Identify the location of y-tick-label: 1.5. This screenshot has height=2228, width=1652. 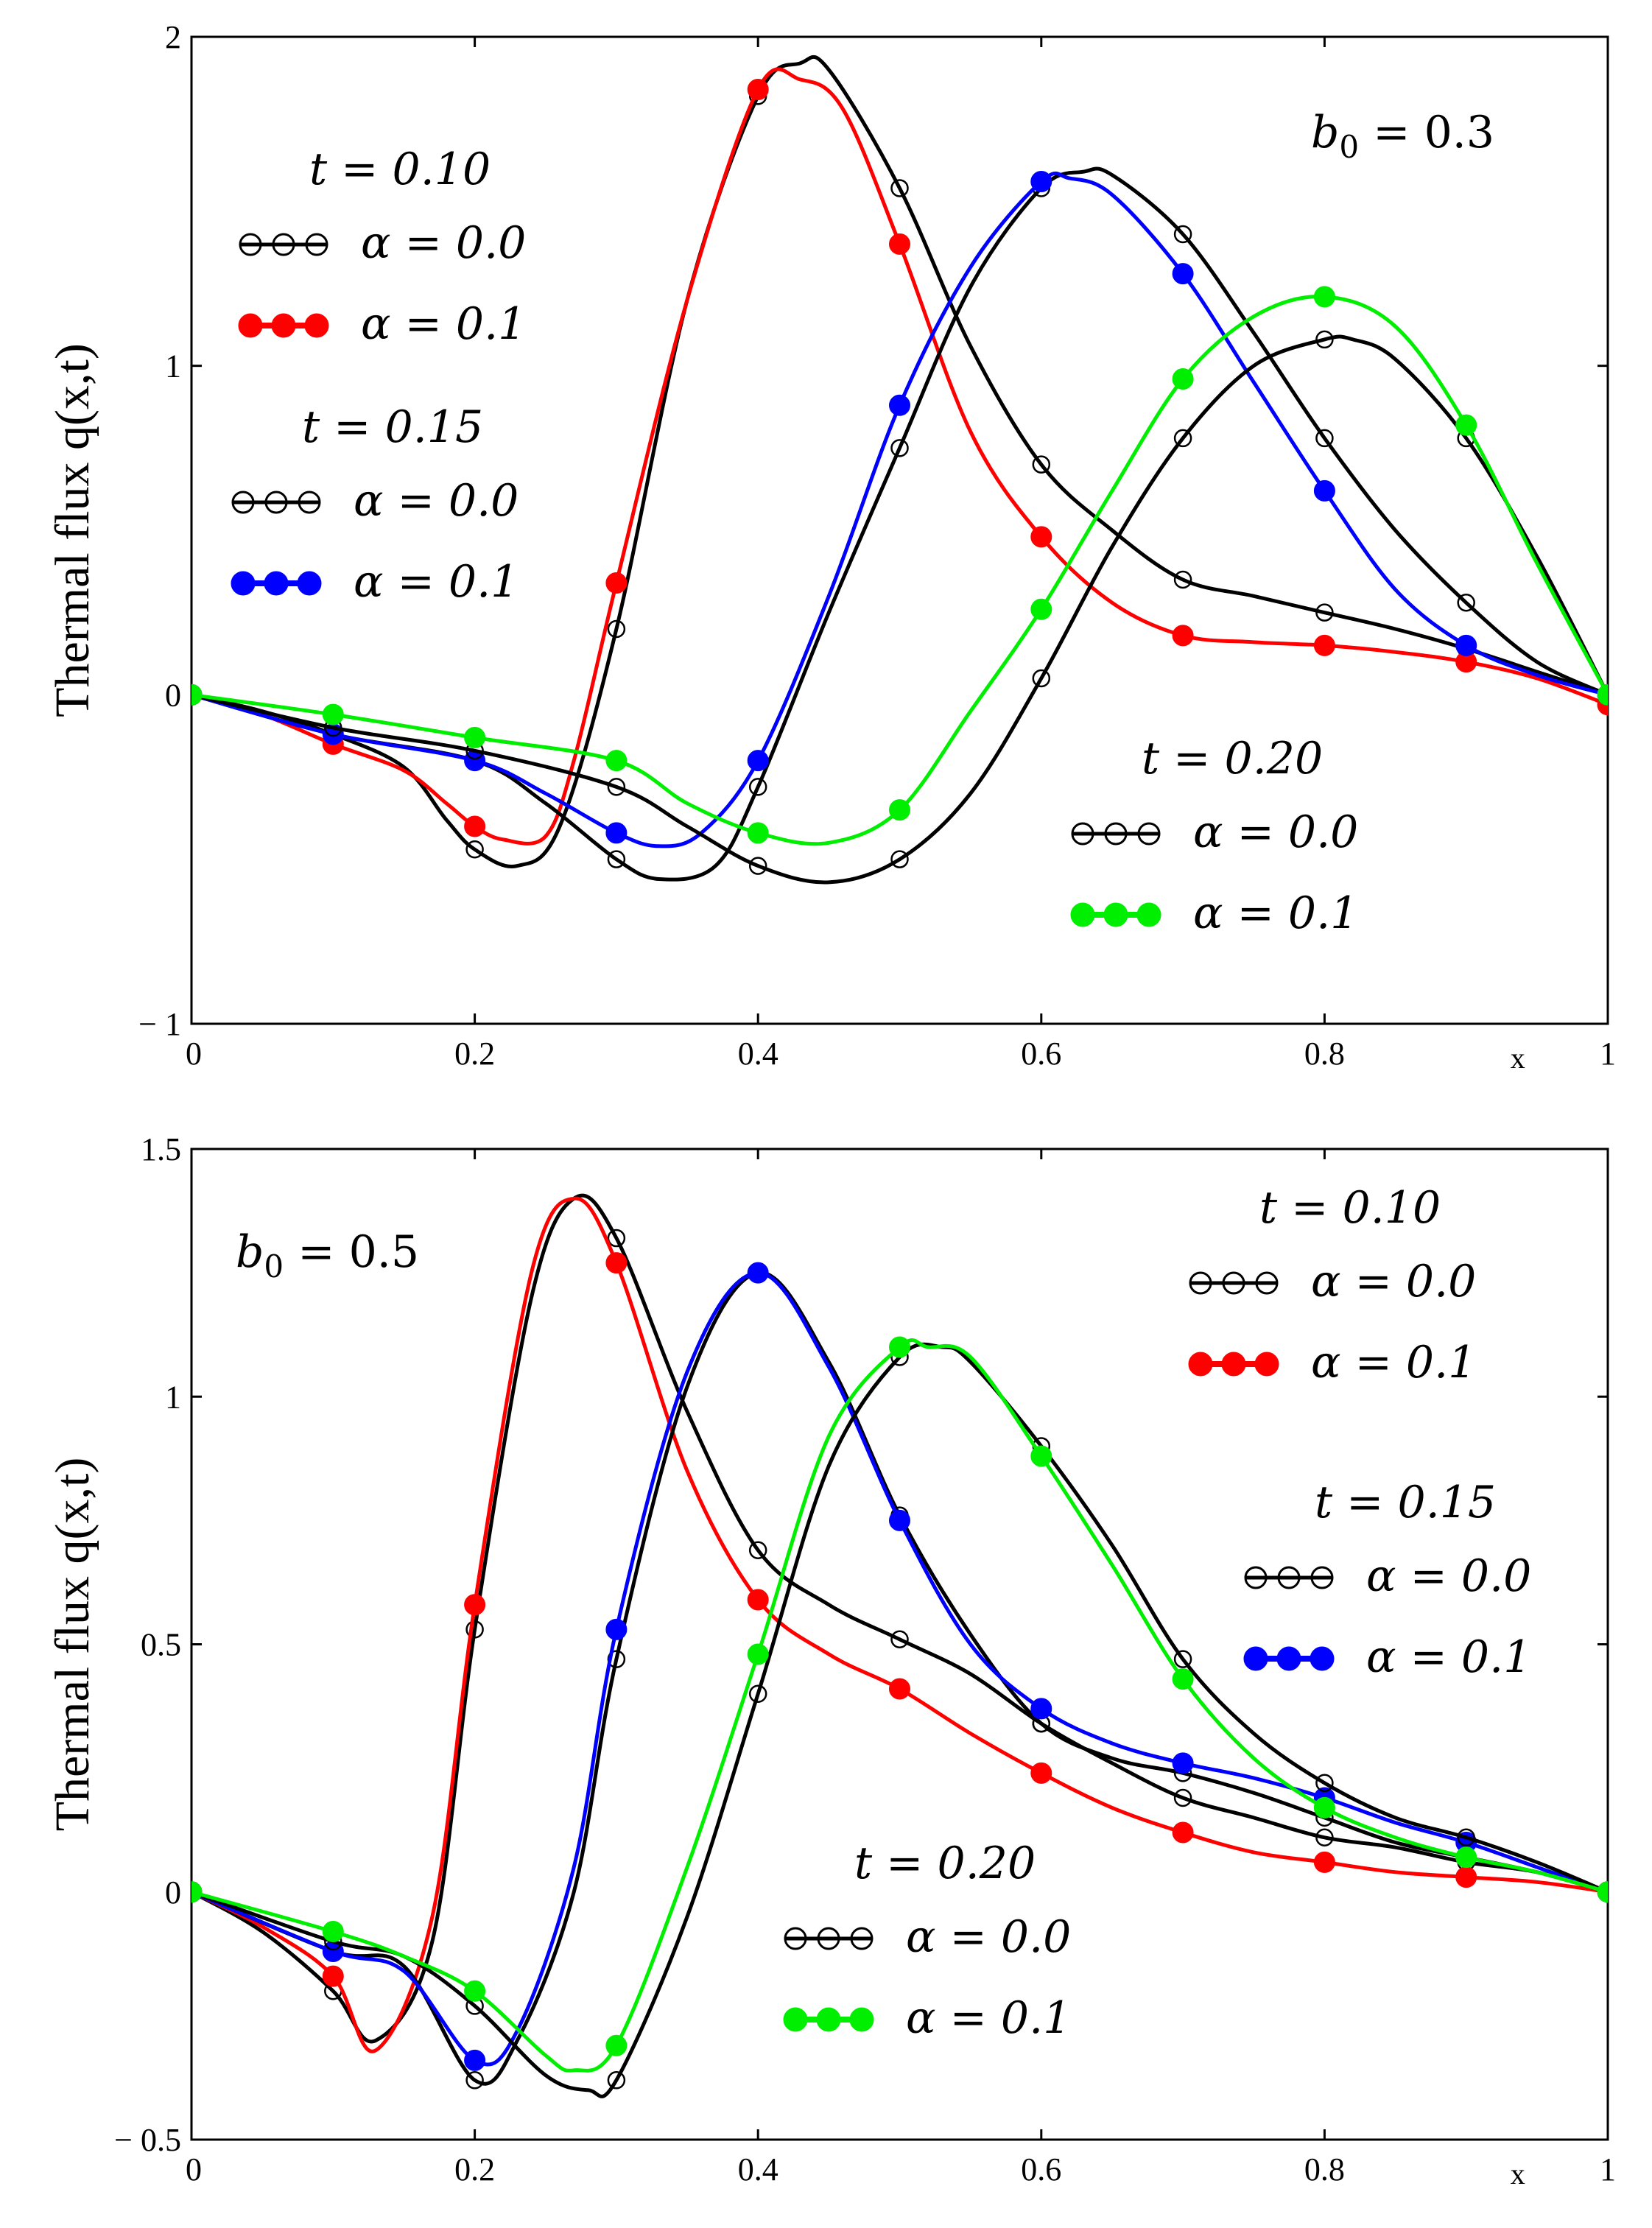
(161, 1149).